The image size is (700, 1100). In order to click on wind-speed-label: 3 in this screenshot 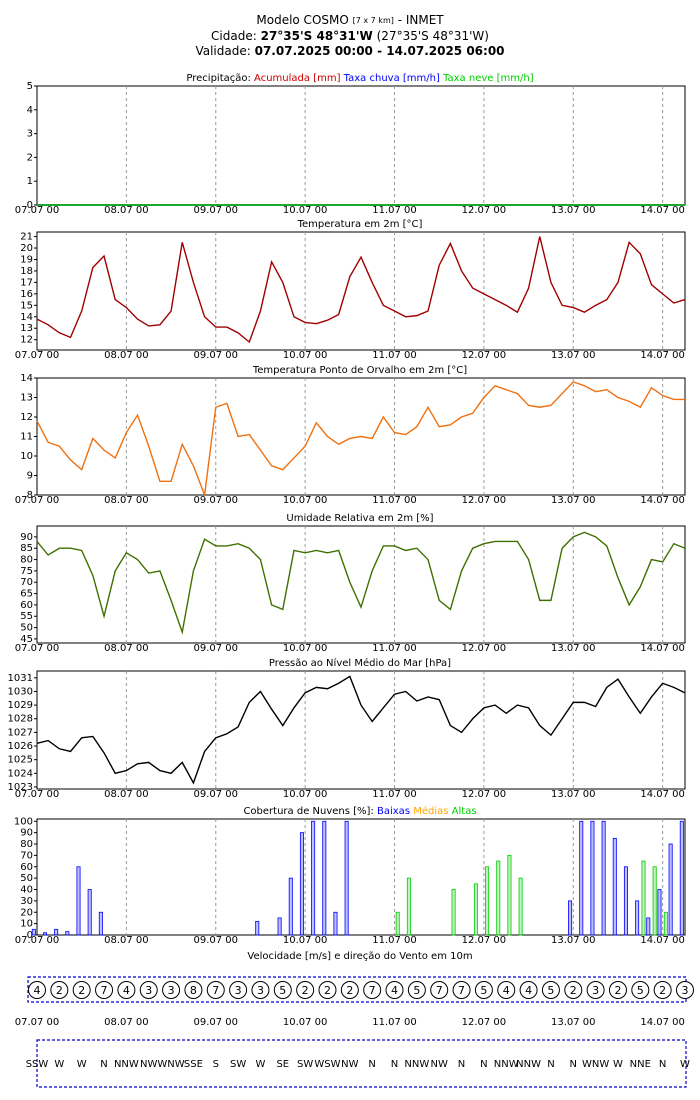, I will do `click(685, 990)`.